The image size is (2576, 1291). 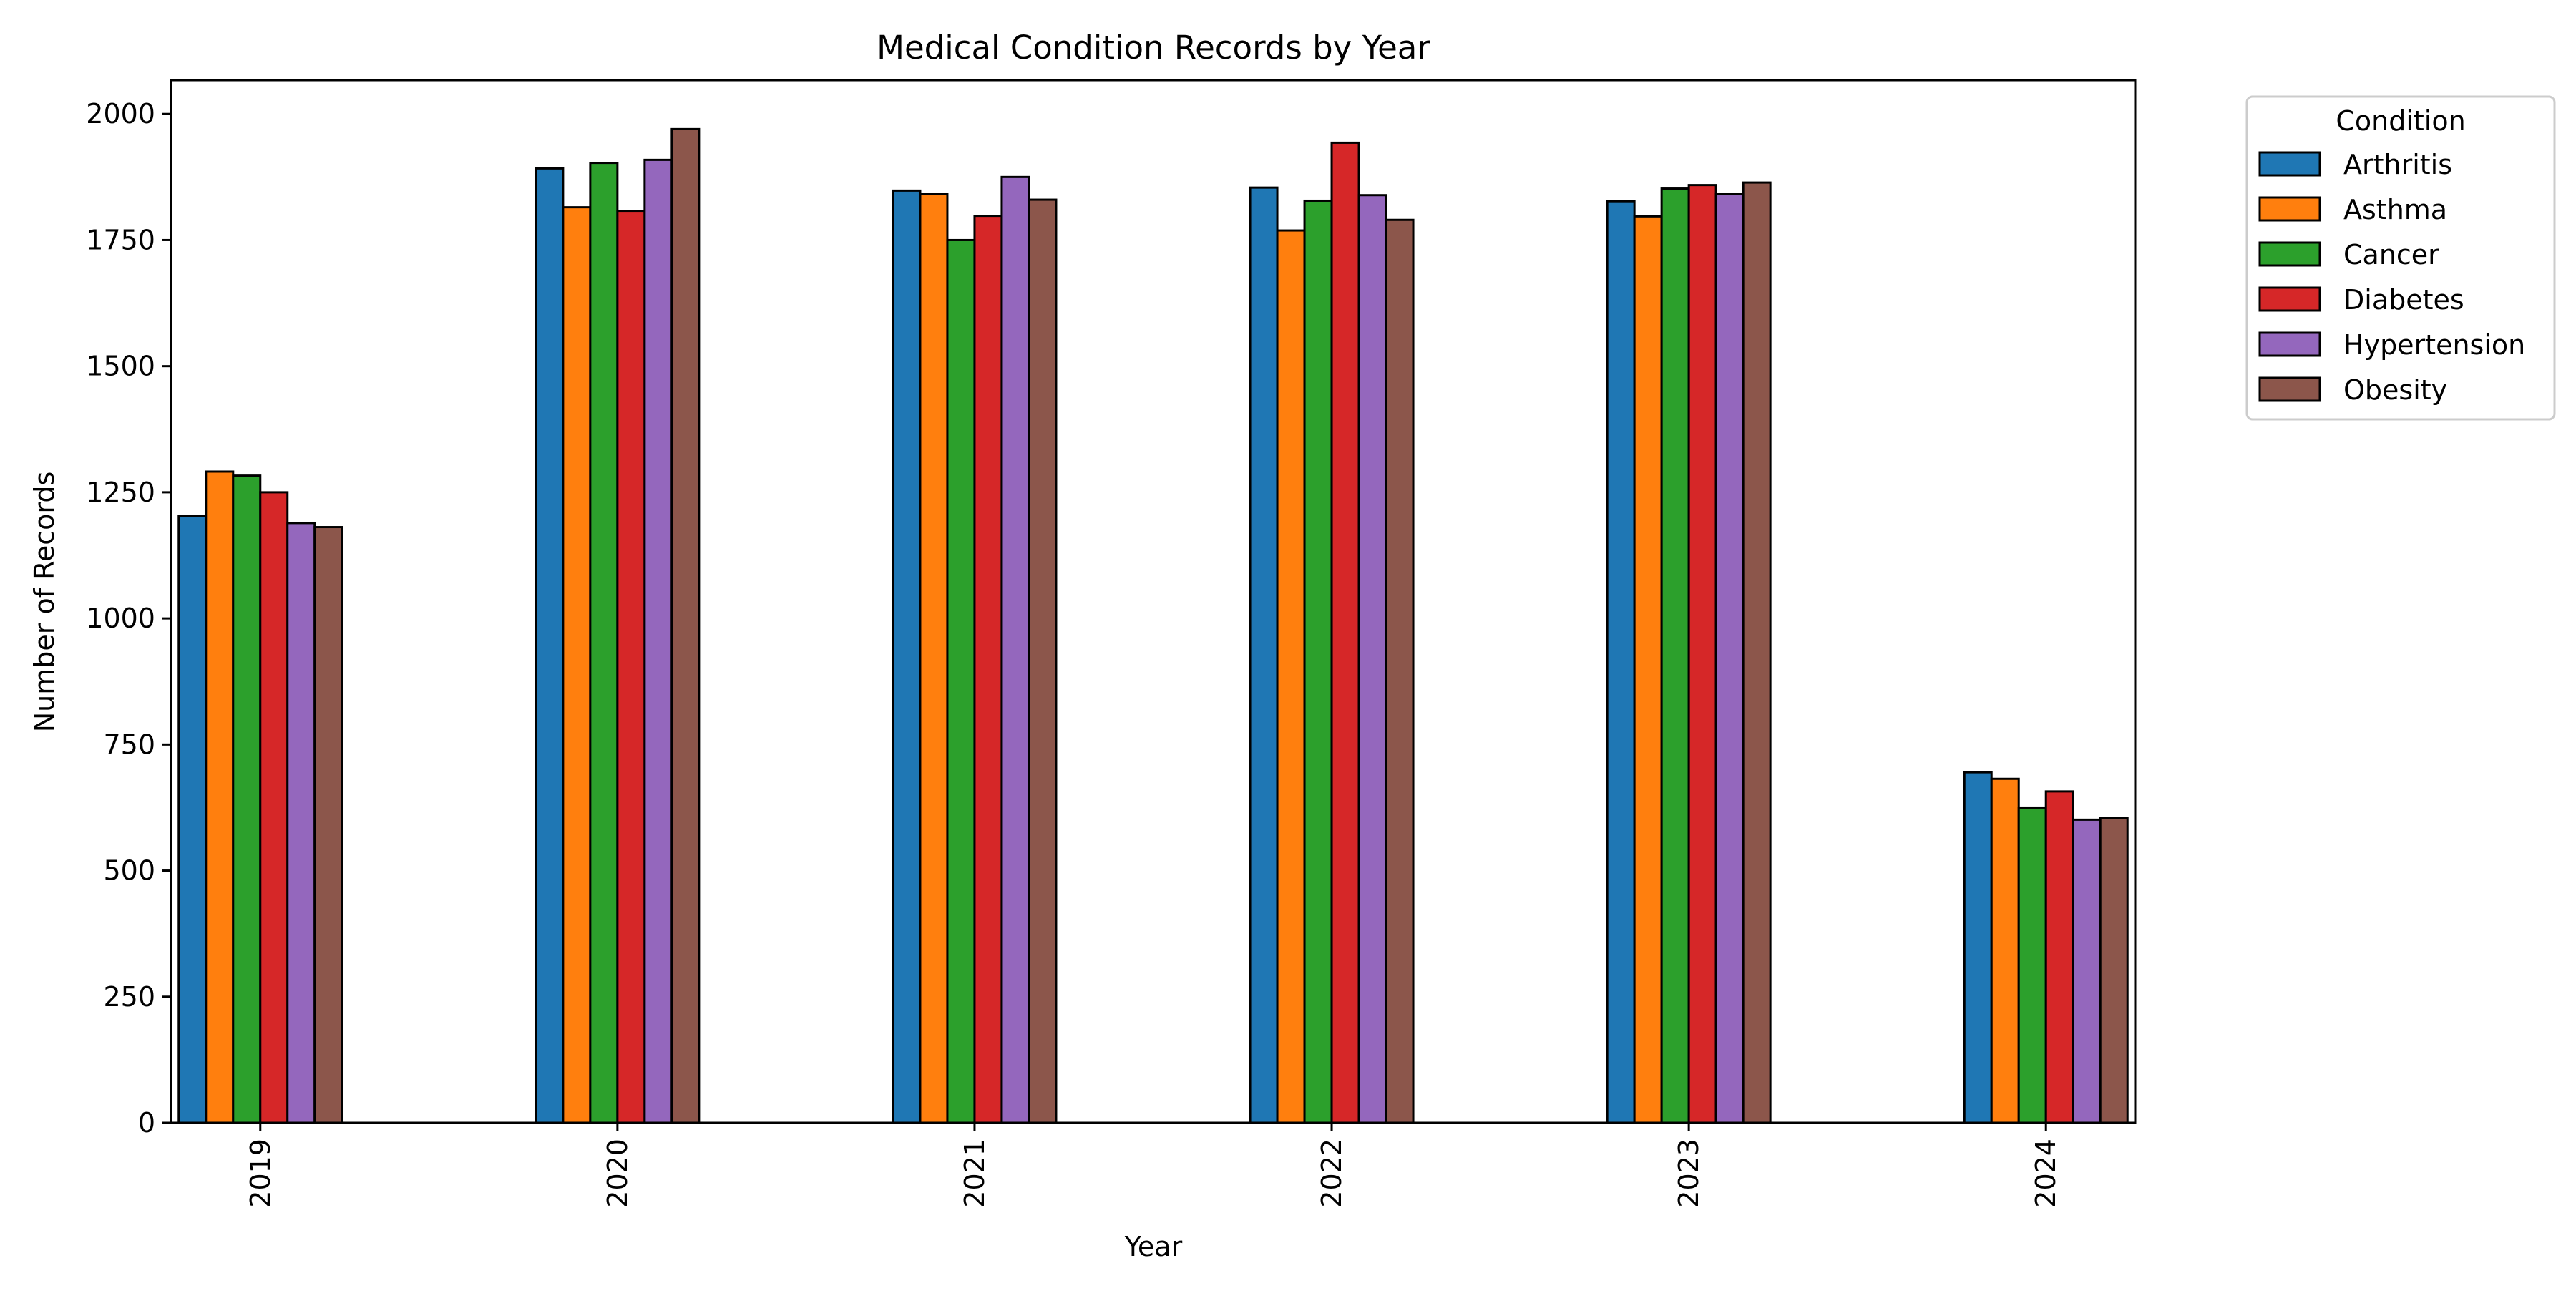 I want to click on bar-arthritis-2024, so click(x=1978, y=947).